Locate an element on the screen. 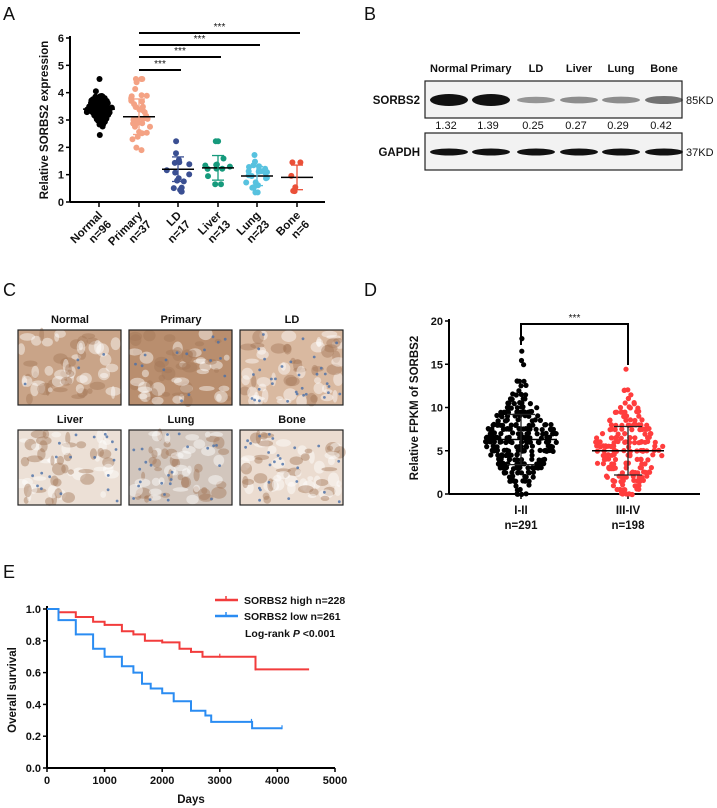 This screenshot has width=717, height=808. blot-band is located at coordinates (449, 152).